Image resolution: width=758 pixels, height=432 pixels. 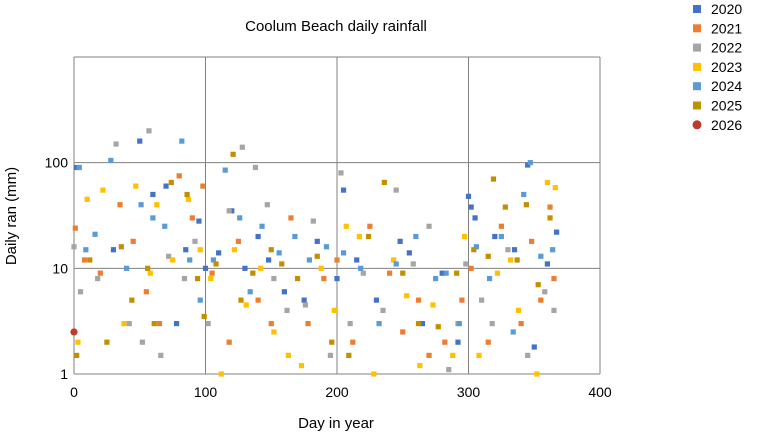 What do you see at coordinates (726, 106) in the screenshot?
I see `legend-label: 2025` at bounding box center [726, 106].